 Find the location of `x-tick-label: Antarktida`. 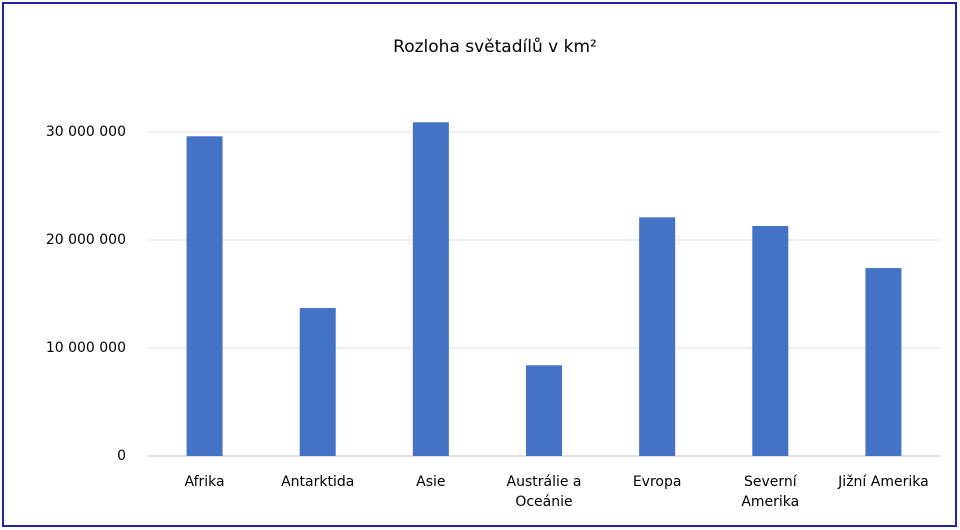

x-tick-label: Antarktida is located at coordinates (318, 482).